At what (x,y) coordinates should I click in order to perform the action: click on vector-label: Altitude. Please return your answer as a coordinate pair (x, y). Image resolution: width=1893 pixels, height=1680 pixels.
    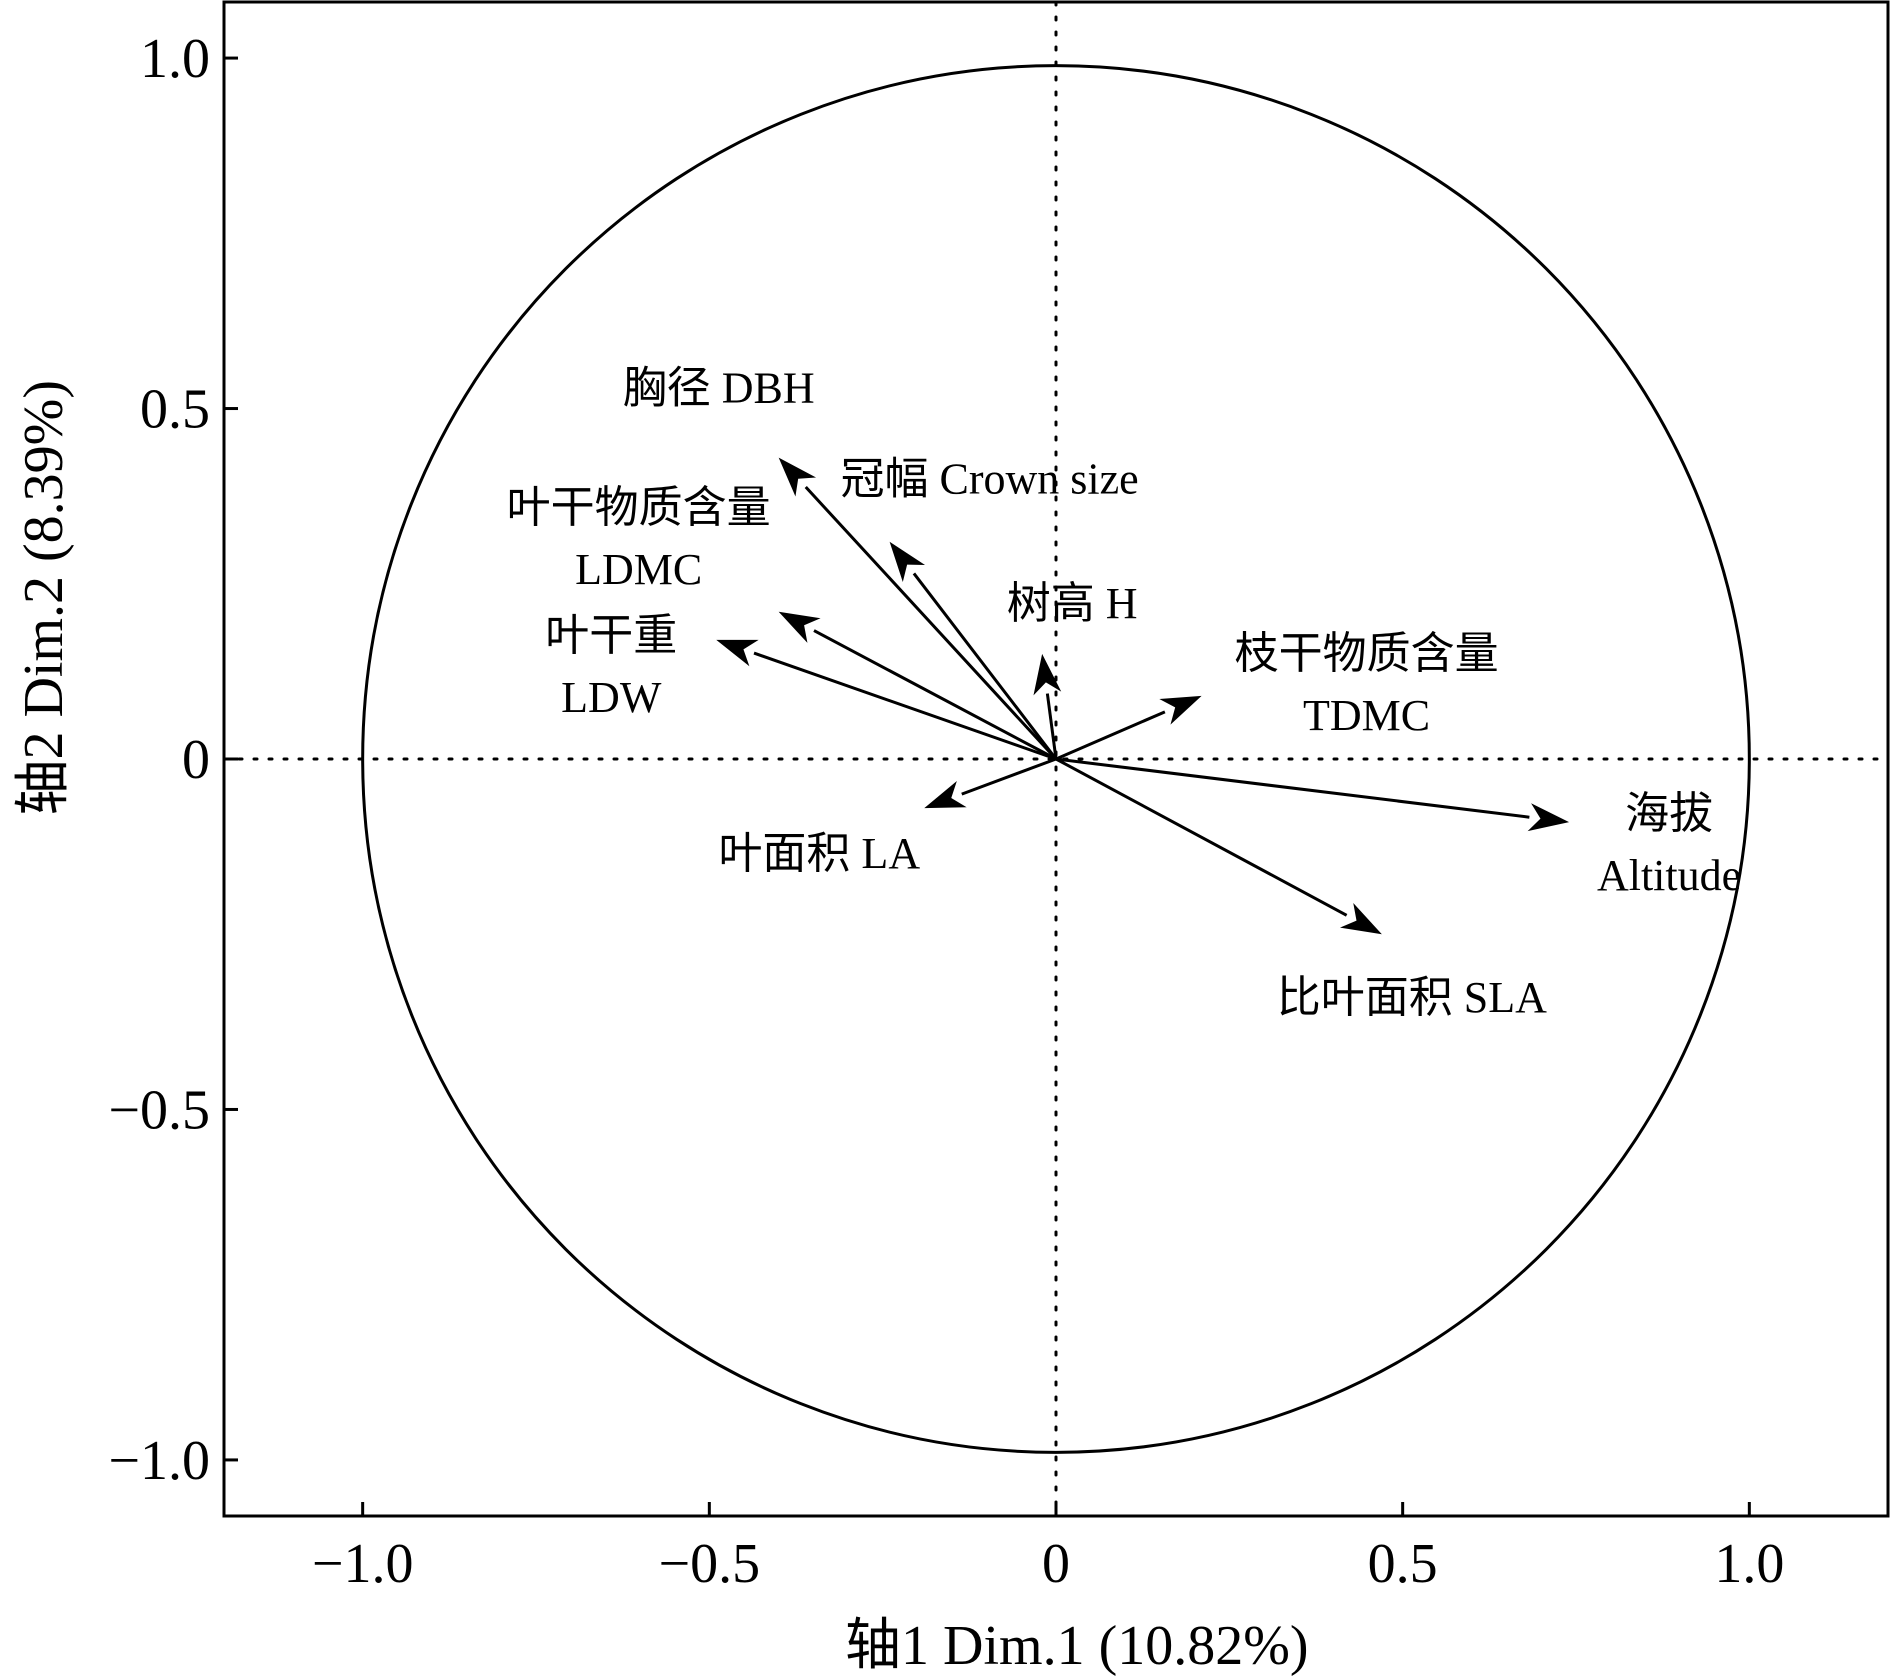
    Looking at the image, I should click on (1669, 875).